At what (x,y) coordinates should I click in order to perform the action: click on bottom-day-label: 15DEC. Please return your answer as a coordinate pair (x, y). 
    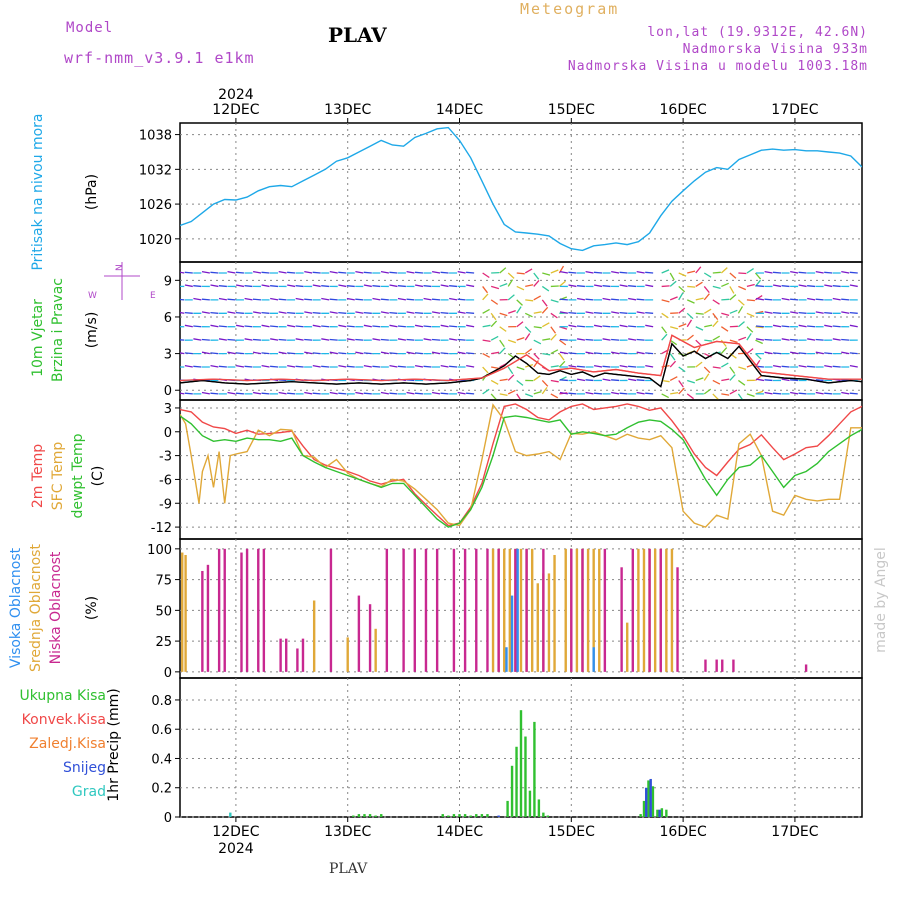
    Looking at the image, I should click on (571, 832).